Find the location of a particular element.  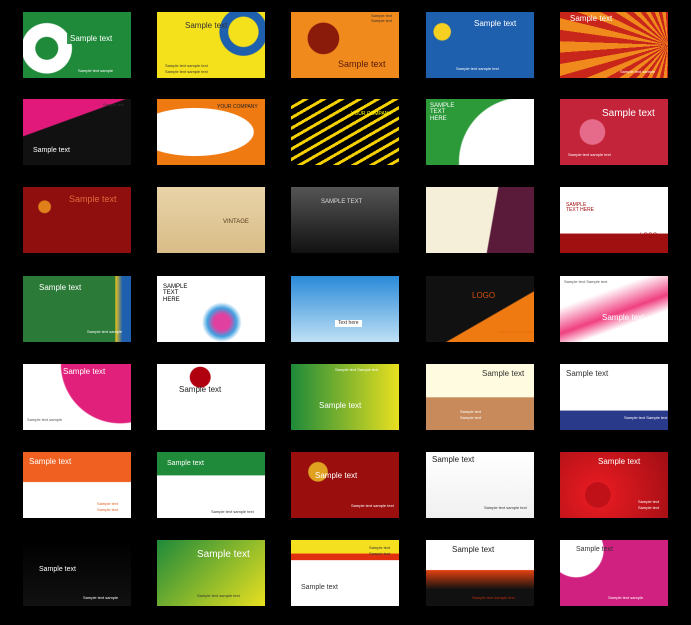

business-card: SAMPLE TEXT HERE is located at coordinates (211, 309).